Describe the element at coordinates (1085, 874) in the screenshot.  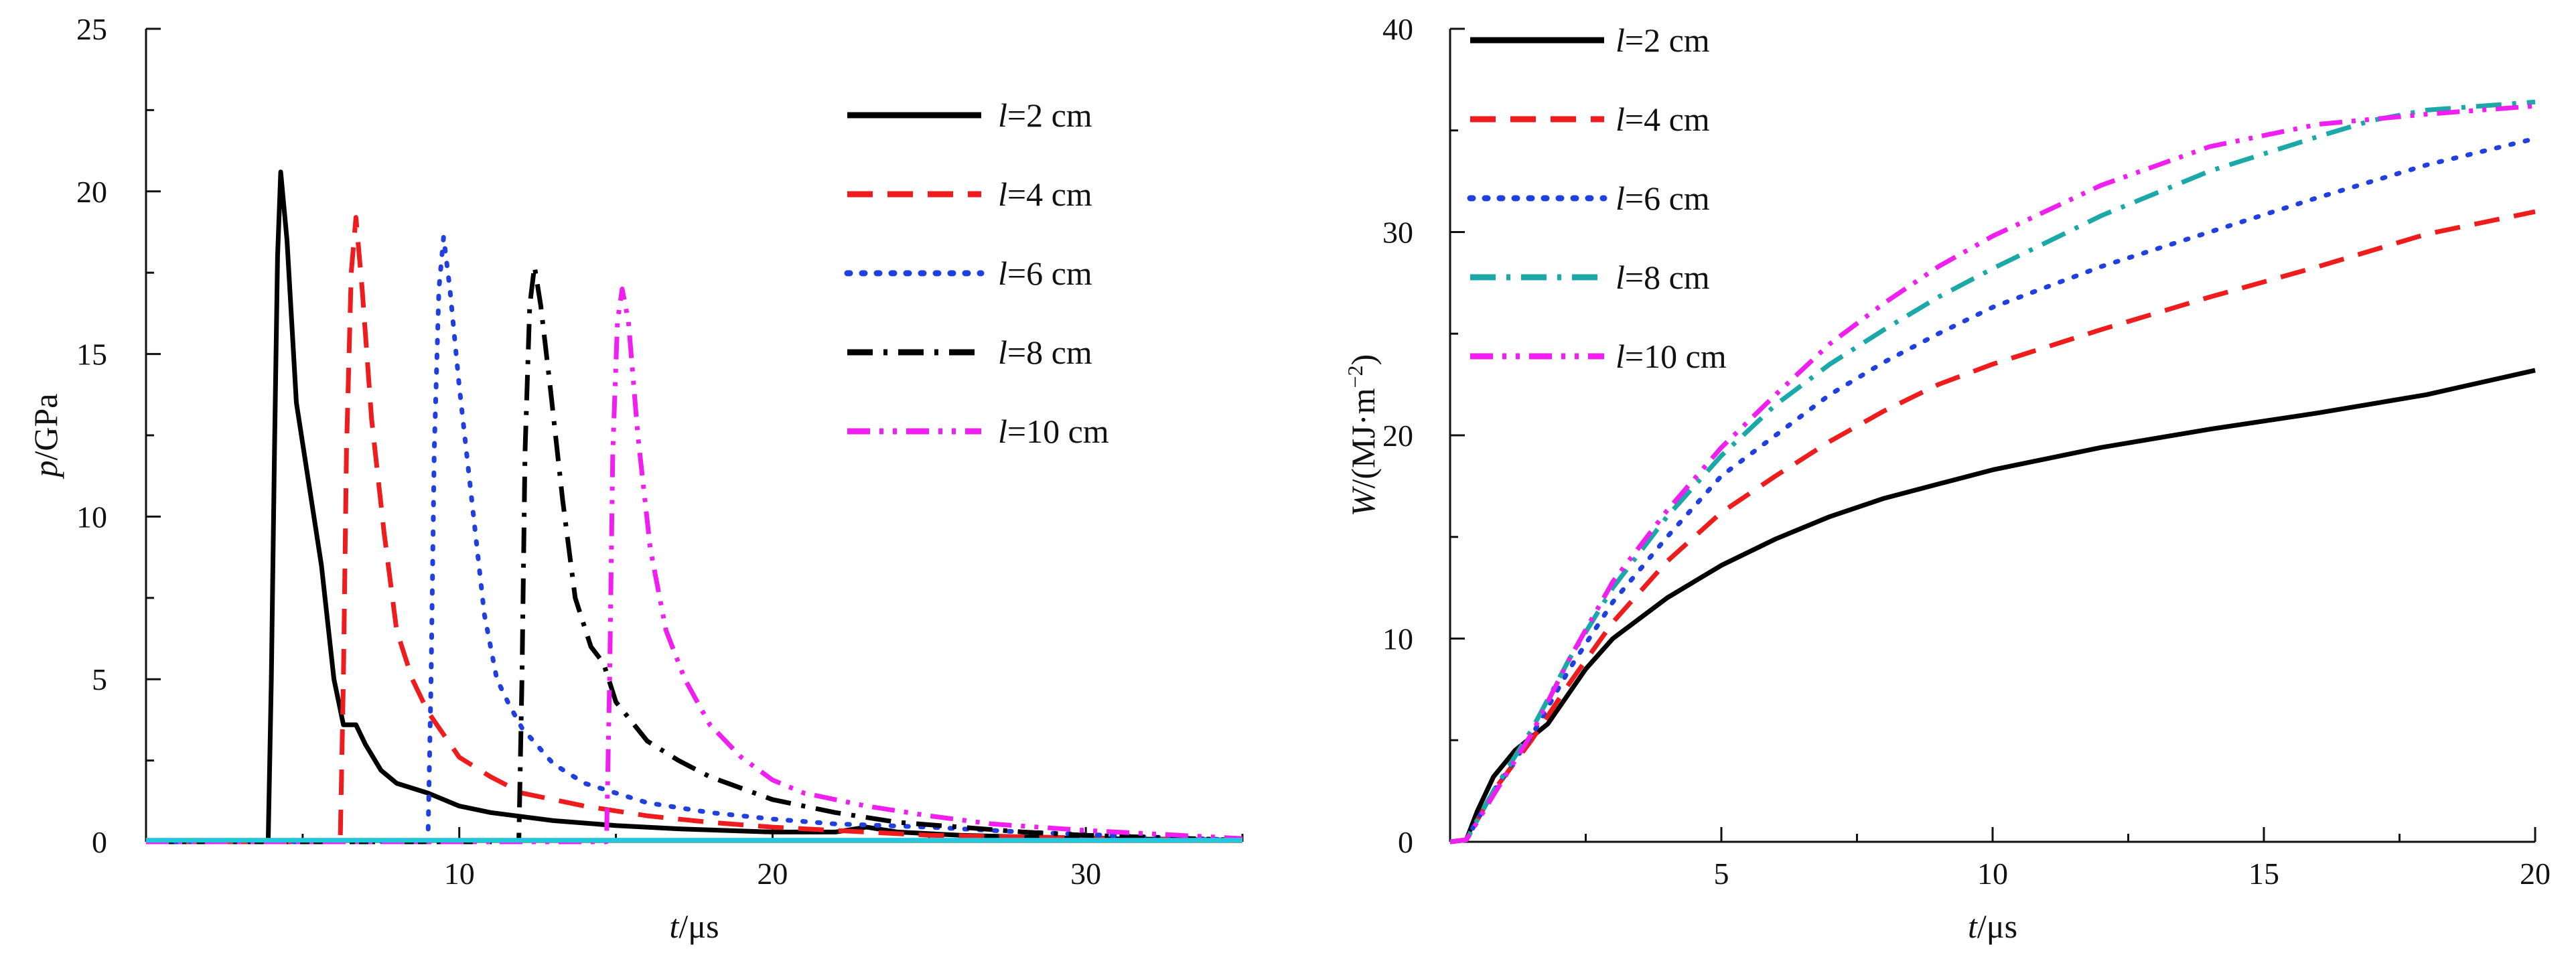
I see `x-tick-label: 30` at that location.